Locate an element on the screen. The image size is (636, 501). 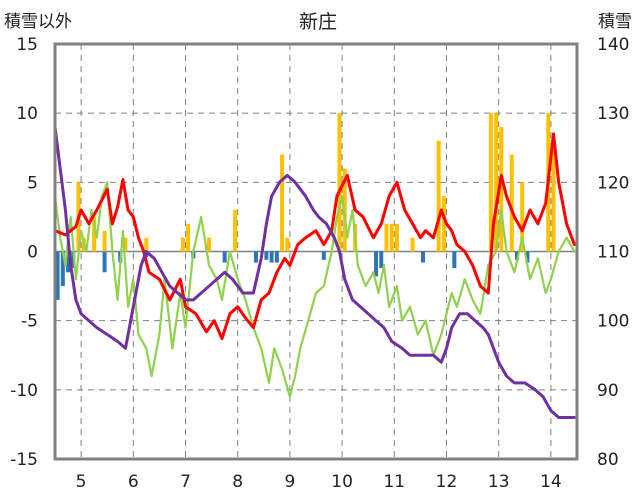
x-tick-label: 7 is located at coordinates (185, 482).